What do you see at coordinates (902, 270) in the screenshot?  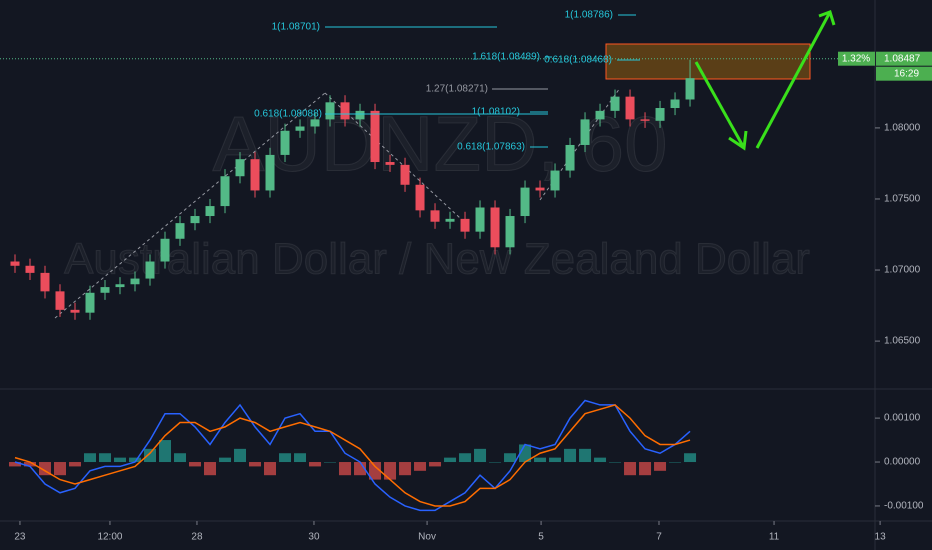 I see `y-tick-label: 1.07000` at bounding box center [902, 270].